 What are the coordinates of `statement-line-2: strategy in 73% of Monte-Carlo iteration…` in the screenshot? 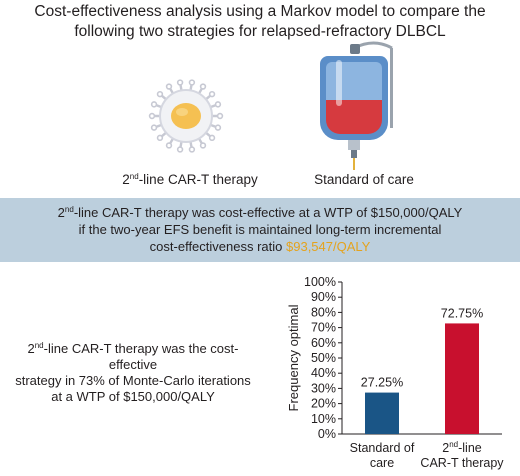 It's located at (133, 380).